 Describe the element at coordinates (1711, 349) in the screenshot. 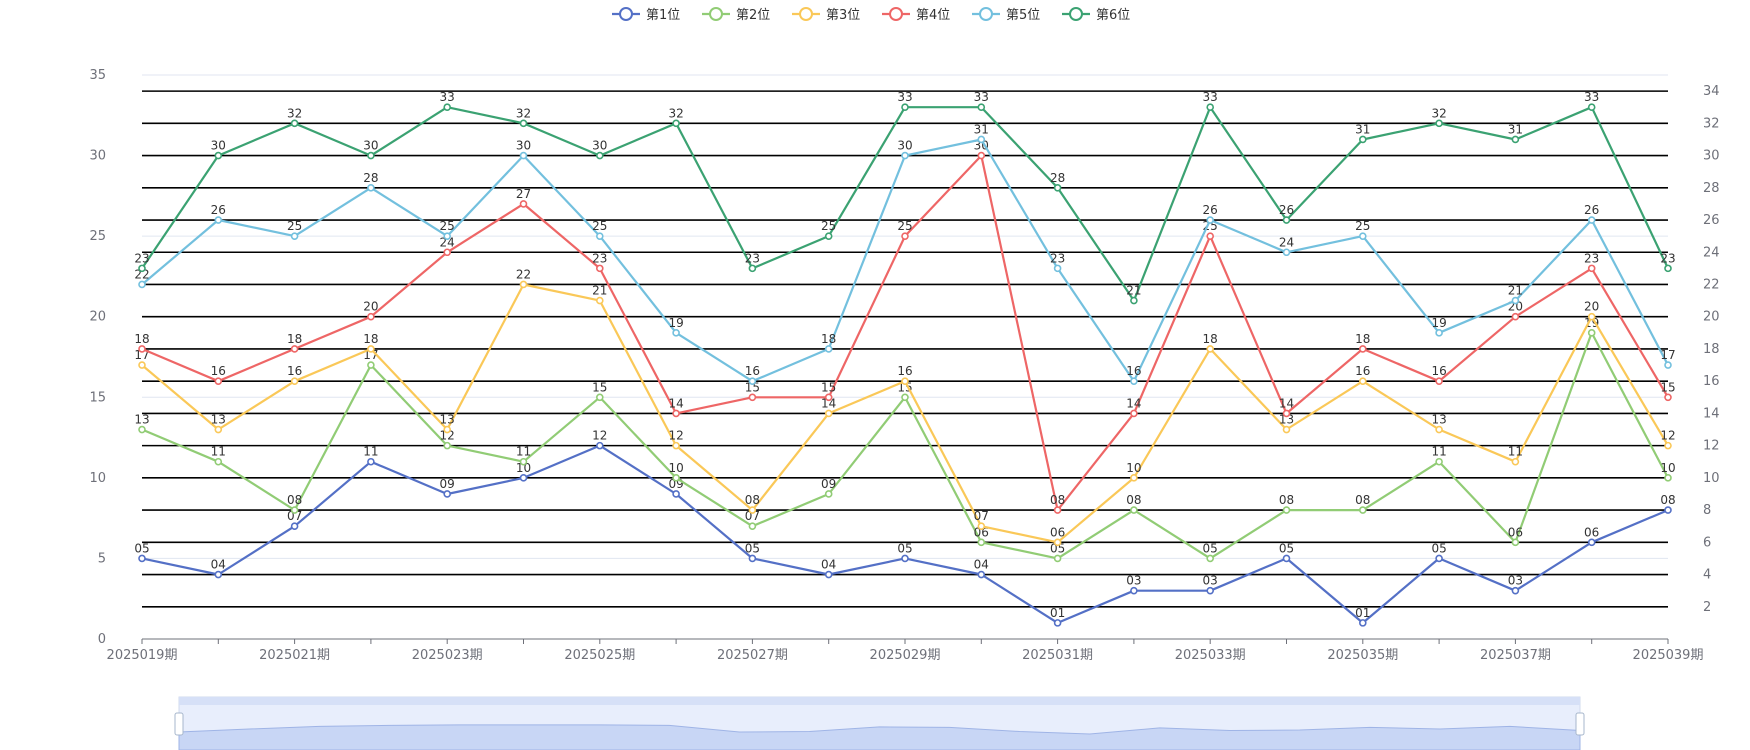

I see `right-y-tick-label: 18` at that location.